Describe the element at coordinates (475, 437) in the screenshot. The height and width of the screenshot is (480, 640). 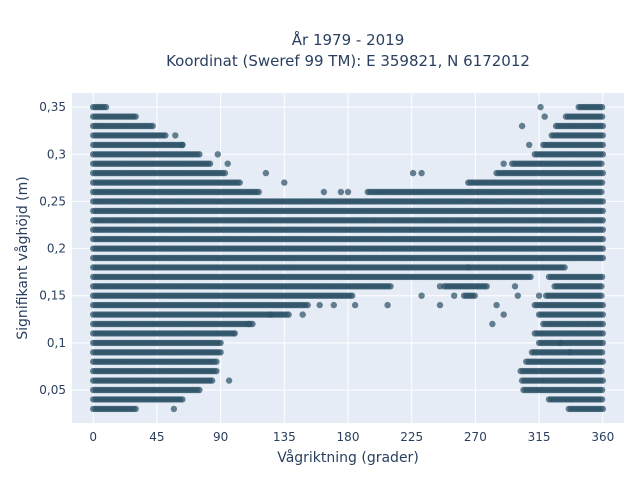
I see `x-tick-label: 270` at that location.